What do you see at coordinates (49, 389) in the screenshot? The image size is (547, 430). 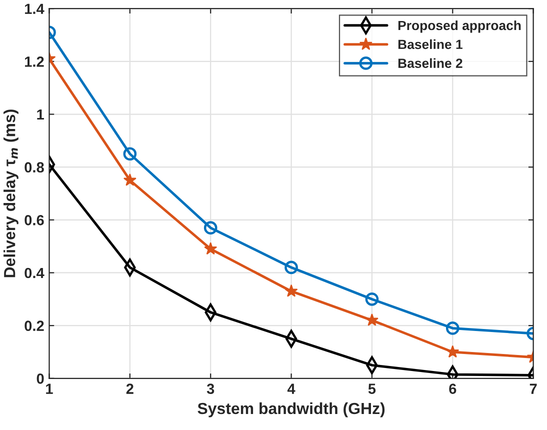 I see `x-tick-label: 1` at bounding box center [49, 389].